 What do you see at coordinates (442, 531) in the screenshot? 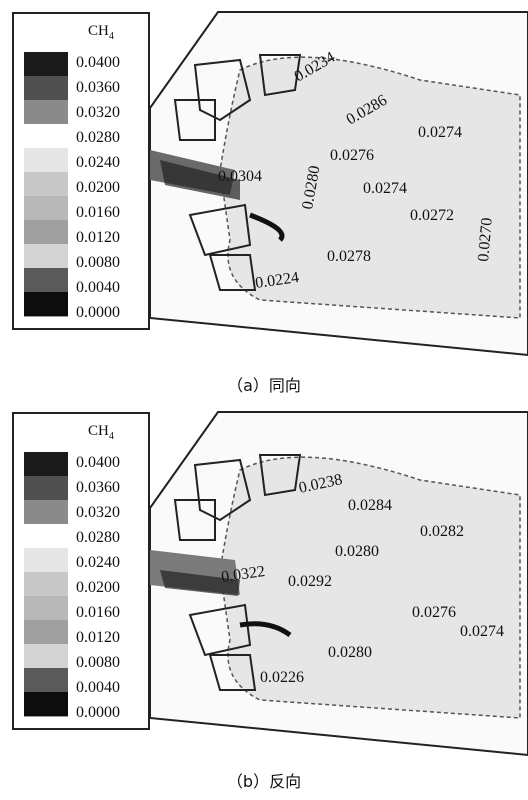
I see `contour-label: 0.0282` at bounding box center [442, 531].